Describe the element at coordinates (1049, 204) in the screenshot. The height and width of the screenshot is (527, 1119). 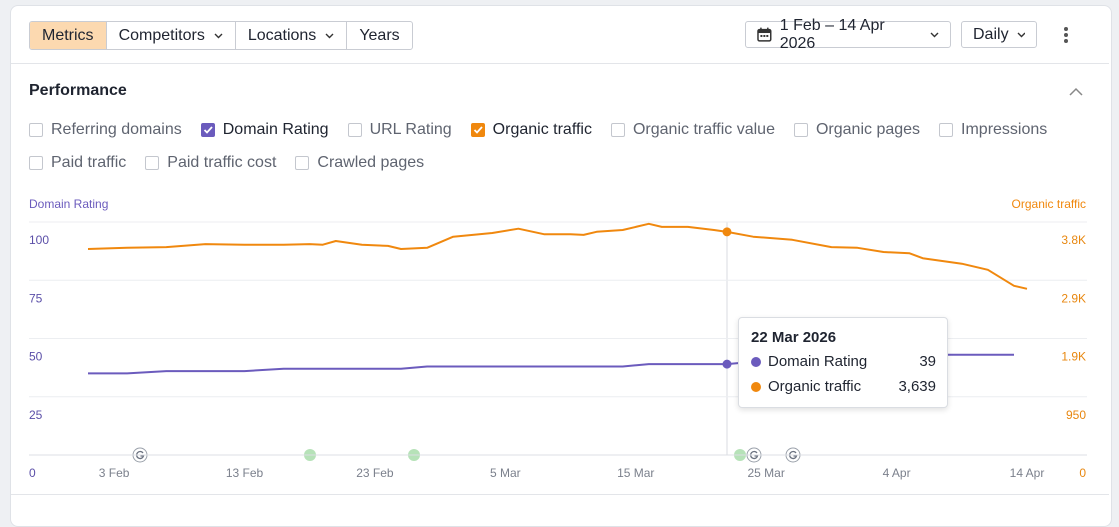
I see `y2-axis-title: Organic traffic` at that location.